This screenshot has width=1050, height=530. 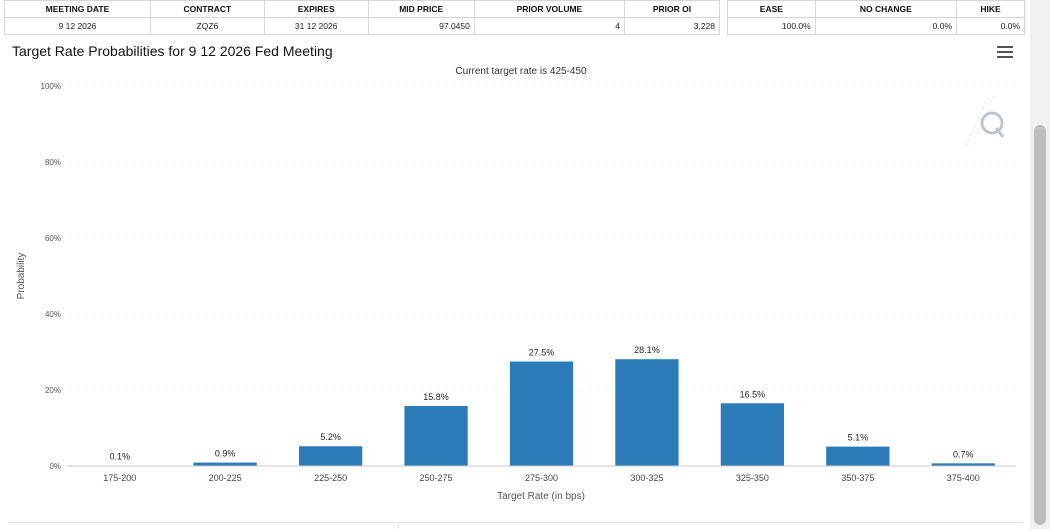 I want to click on x-tick-label: 250-275, so click(x=436, y=478).